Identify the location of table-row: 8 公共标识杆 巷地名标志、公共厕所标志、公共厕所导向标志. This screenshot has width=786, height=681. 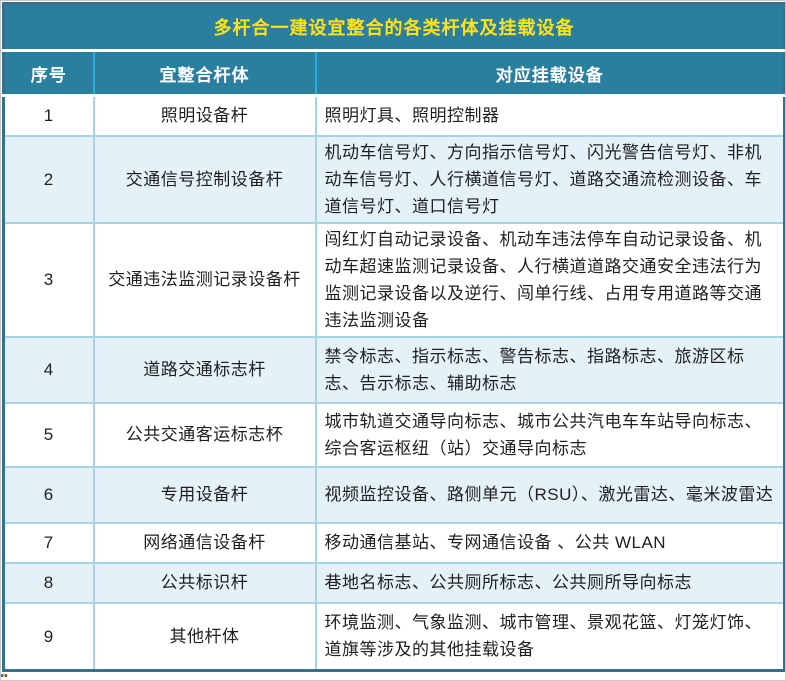
(394, 582).